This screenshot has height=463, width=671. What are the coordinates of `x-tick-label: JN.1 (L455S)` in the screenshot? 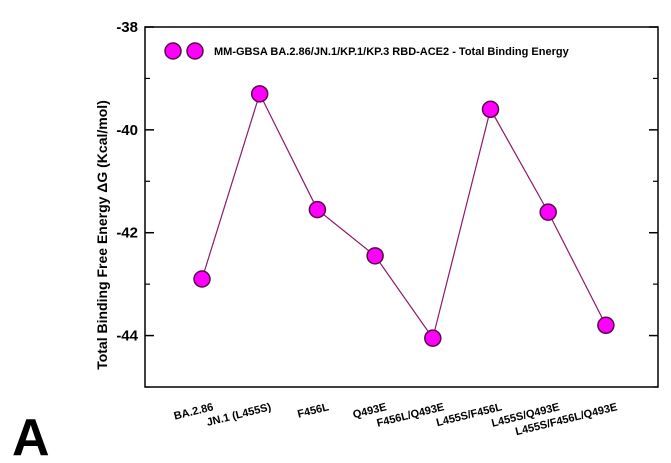 It's located at (238, 415).